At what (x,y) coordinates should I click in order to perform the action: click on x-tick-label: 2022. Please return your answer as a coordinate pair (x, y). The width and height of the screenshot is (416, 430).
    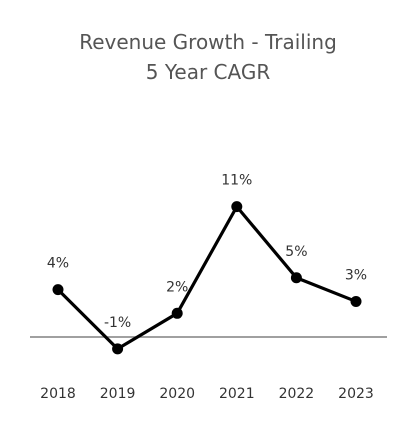
    Looking at the image, I should click on (297, 394).